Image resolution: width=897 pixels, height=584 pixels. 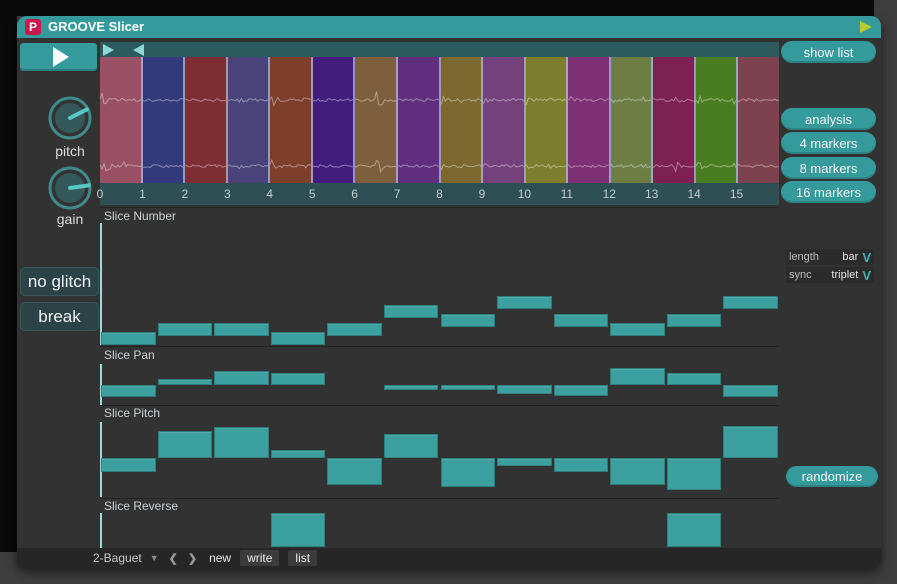 I want to click on selection-strip, so click(x=439, y=49).